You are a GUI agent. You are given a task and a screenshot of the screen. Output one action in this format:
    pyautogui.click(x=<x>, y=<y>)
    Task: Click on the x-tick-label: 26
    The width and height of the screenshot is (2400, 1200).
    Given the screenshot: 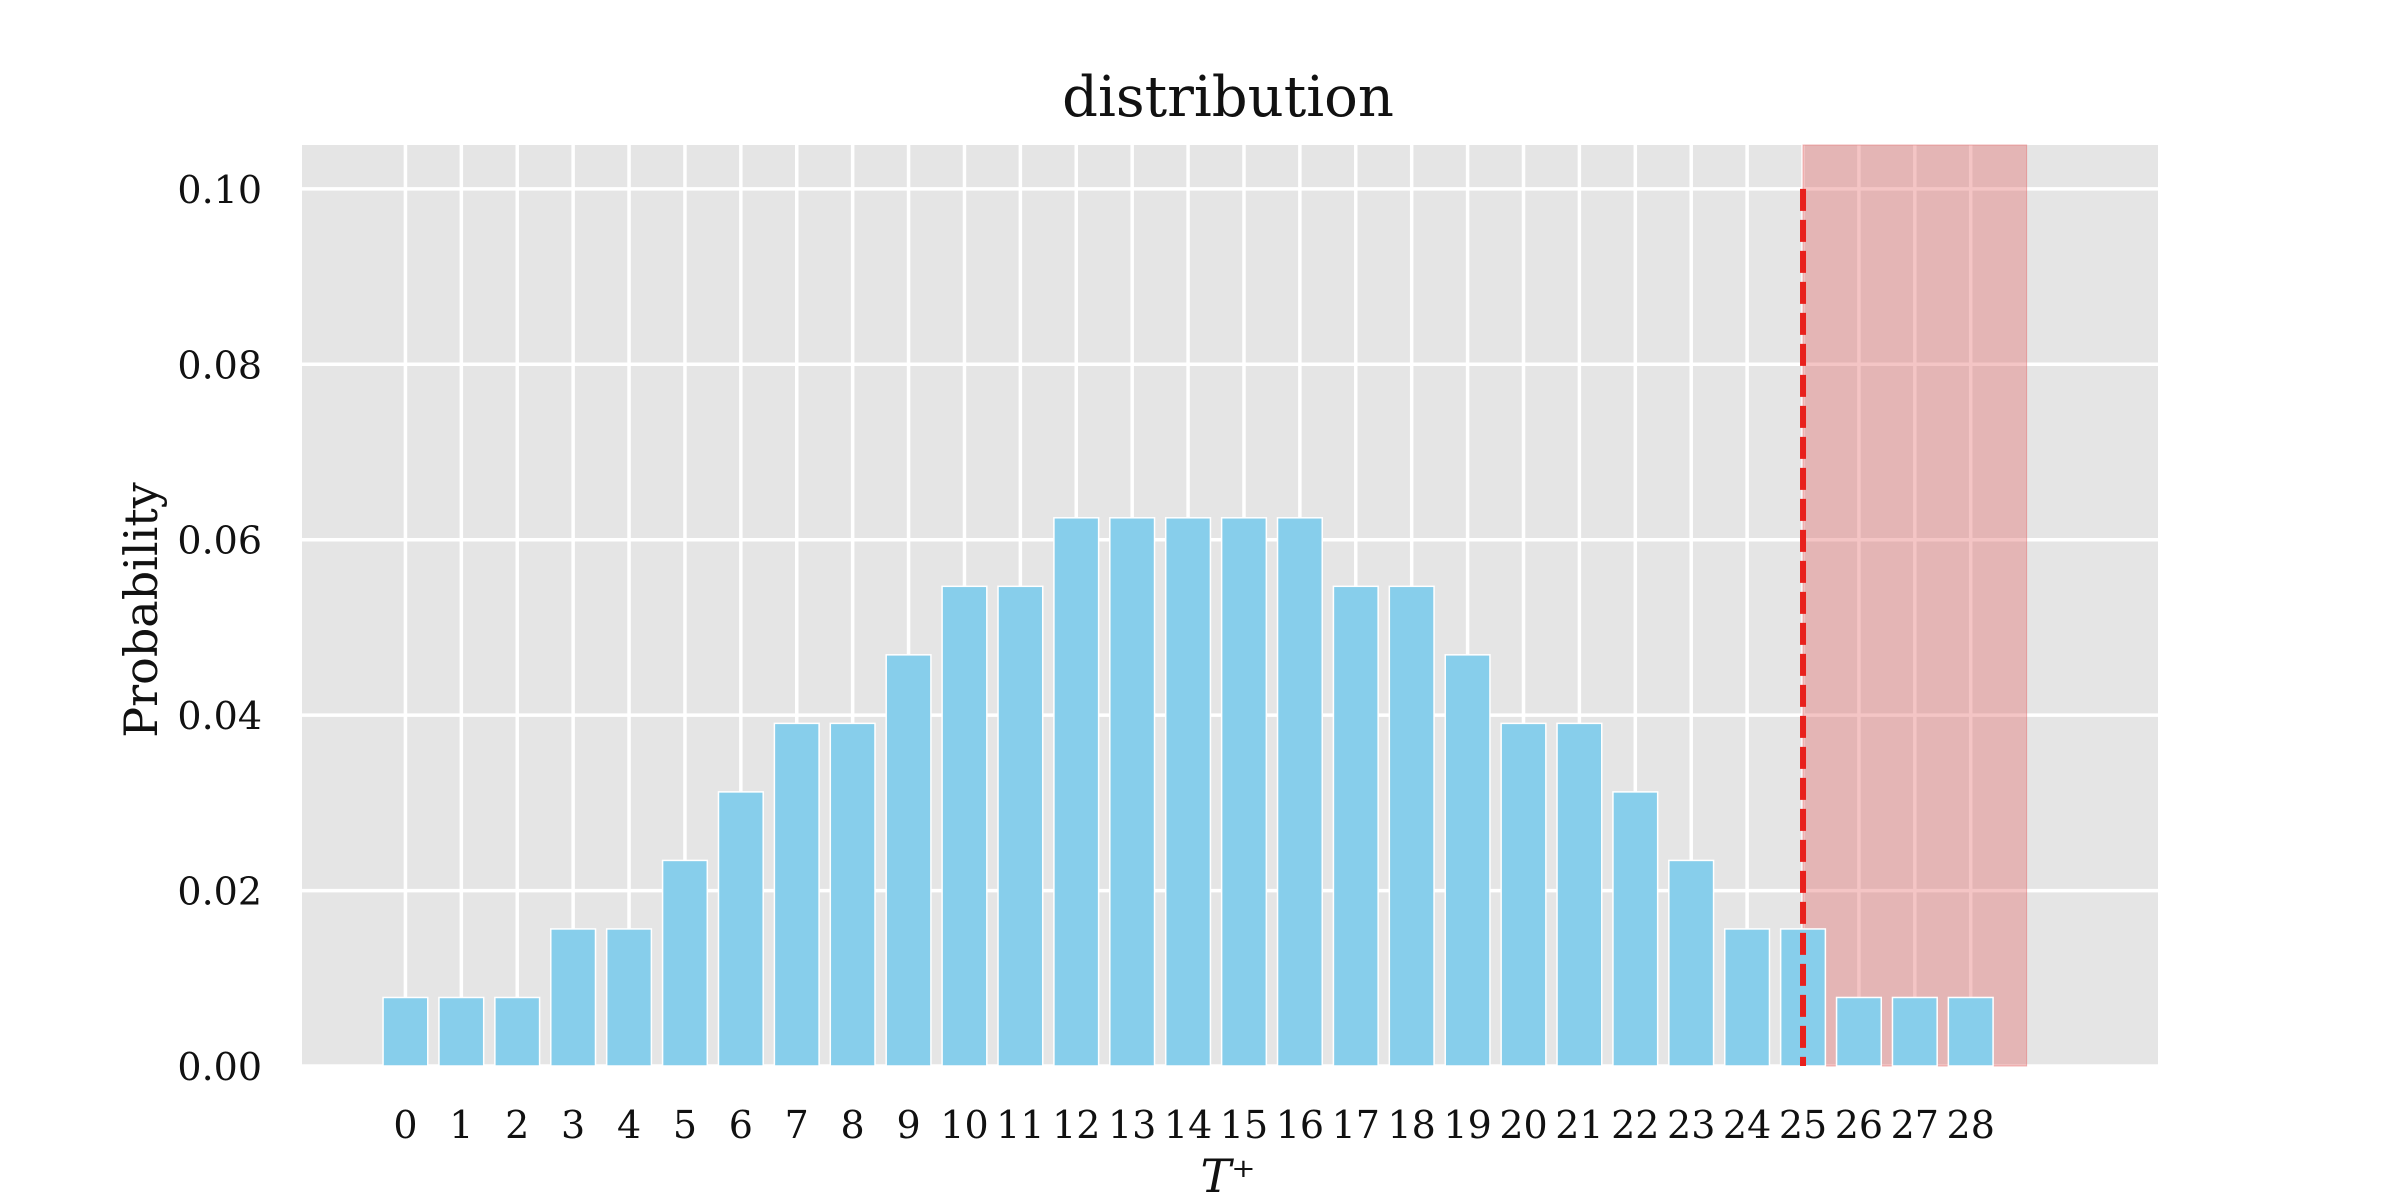 What is the action you would take?
    pyautogui.click(x=1859, y=1125)
    